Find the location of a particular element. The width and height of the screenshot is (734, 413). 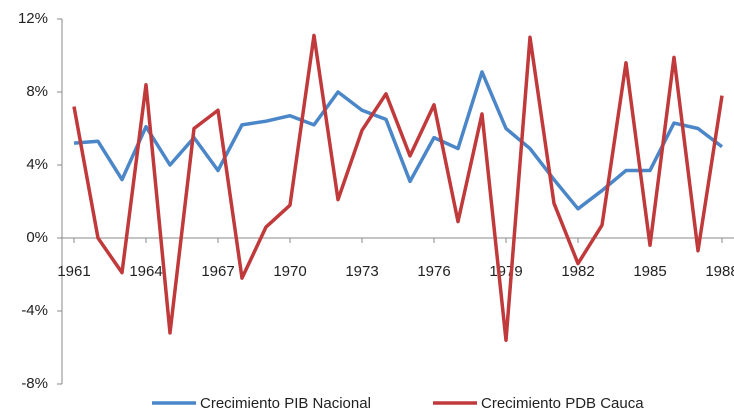

x-tick-label: 1976 is located at coordinates (433, 271).